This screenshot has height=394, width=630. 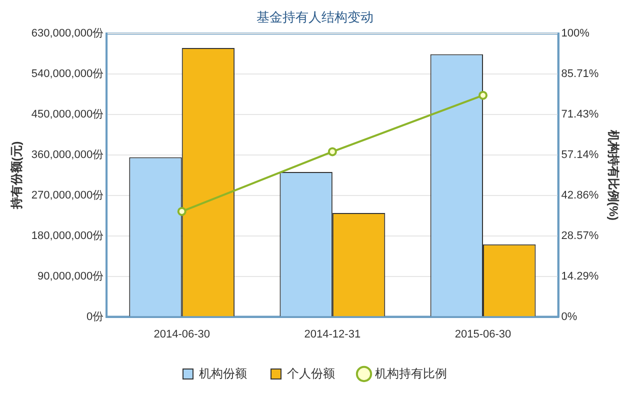 What do you see at coordinates (223, 373) in the screenshot?
I see `legend-label: 机构份额` at bounding box center [223, 373].